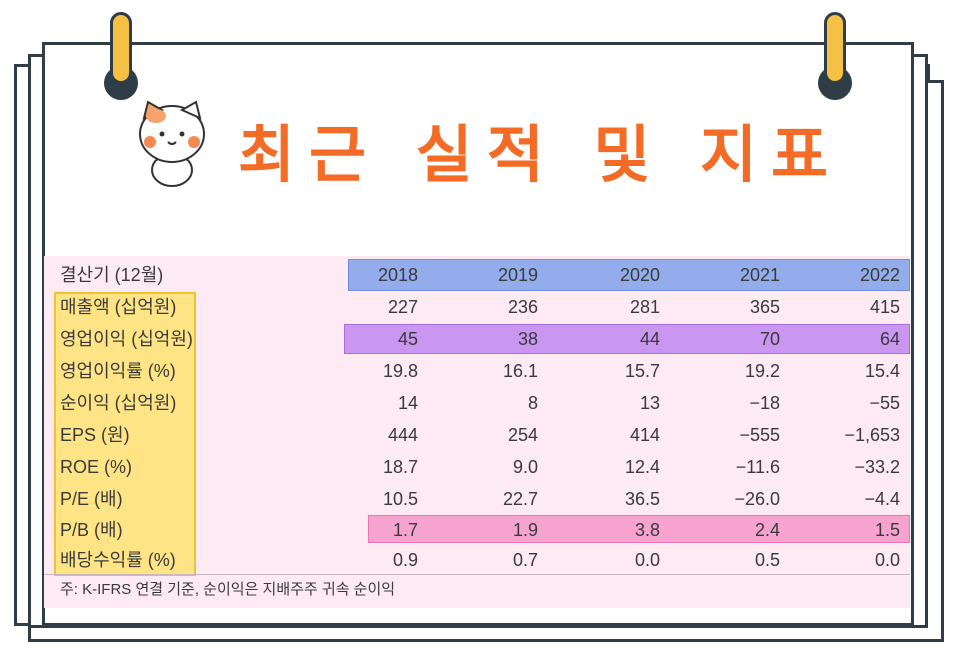 The width and height of the screenshot is (954, 657). Describe the element at coordinates (477, 403) in the screenshot. I see `table-row: 순이익 (십억원) 14 8 13 −18 −55` at that location.